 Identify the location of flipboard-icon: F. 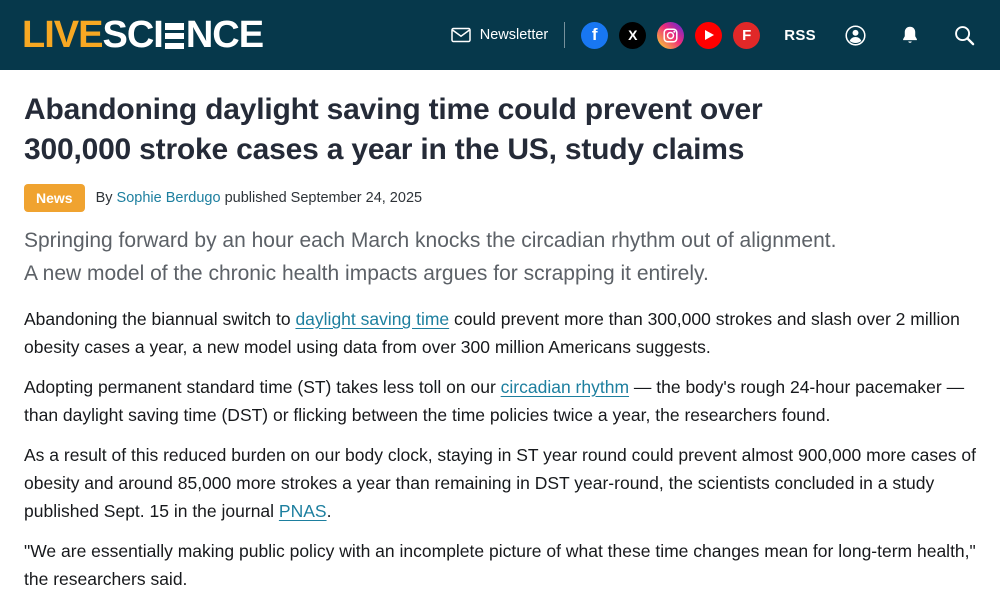
(747, 35).